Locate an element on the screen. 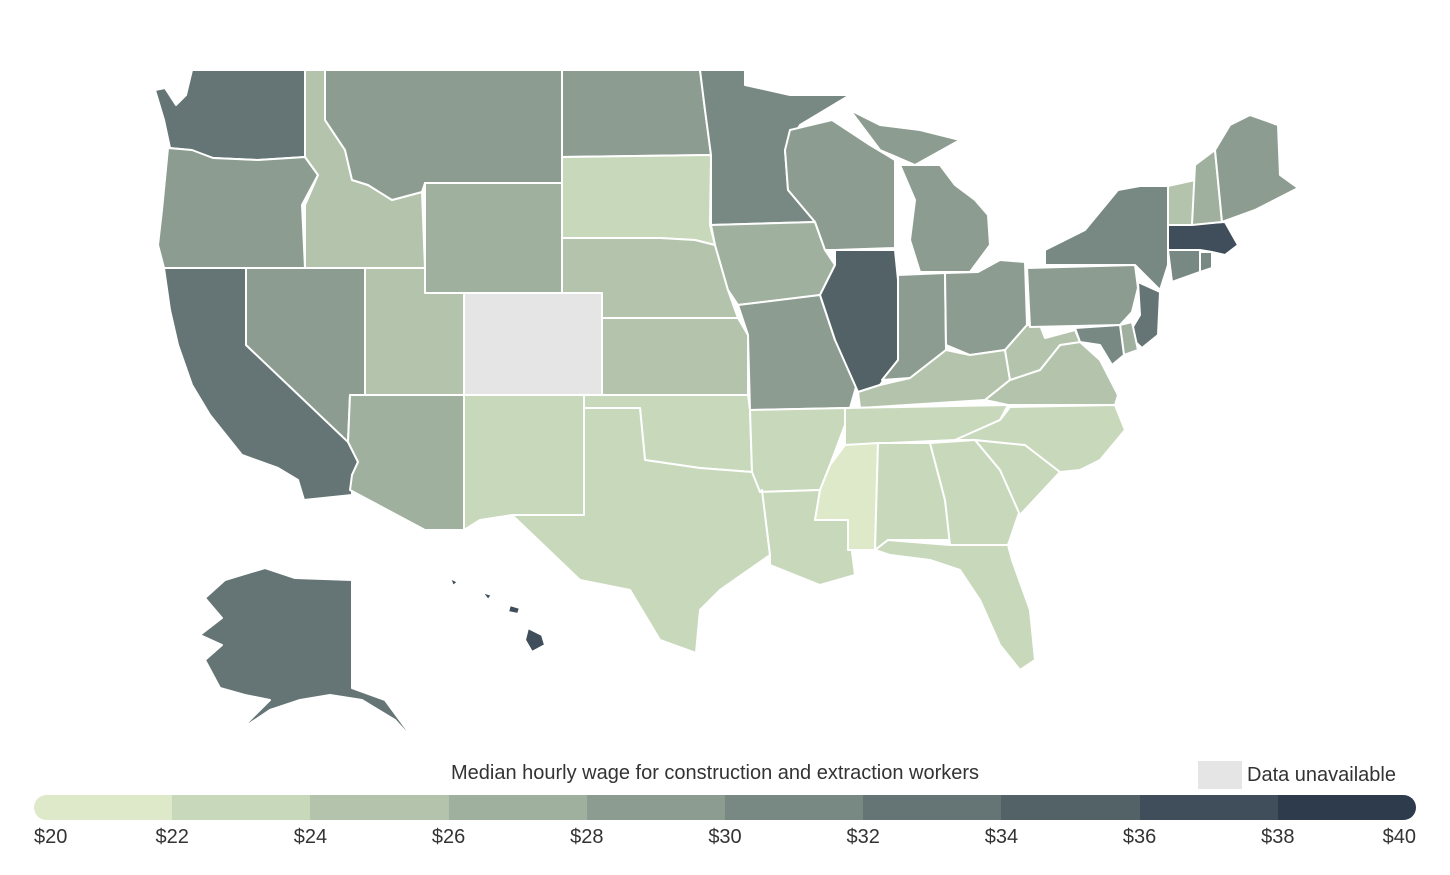 This screenshot has width=1450, height=875. state-RI is located at coordinates (1206, 262).